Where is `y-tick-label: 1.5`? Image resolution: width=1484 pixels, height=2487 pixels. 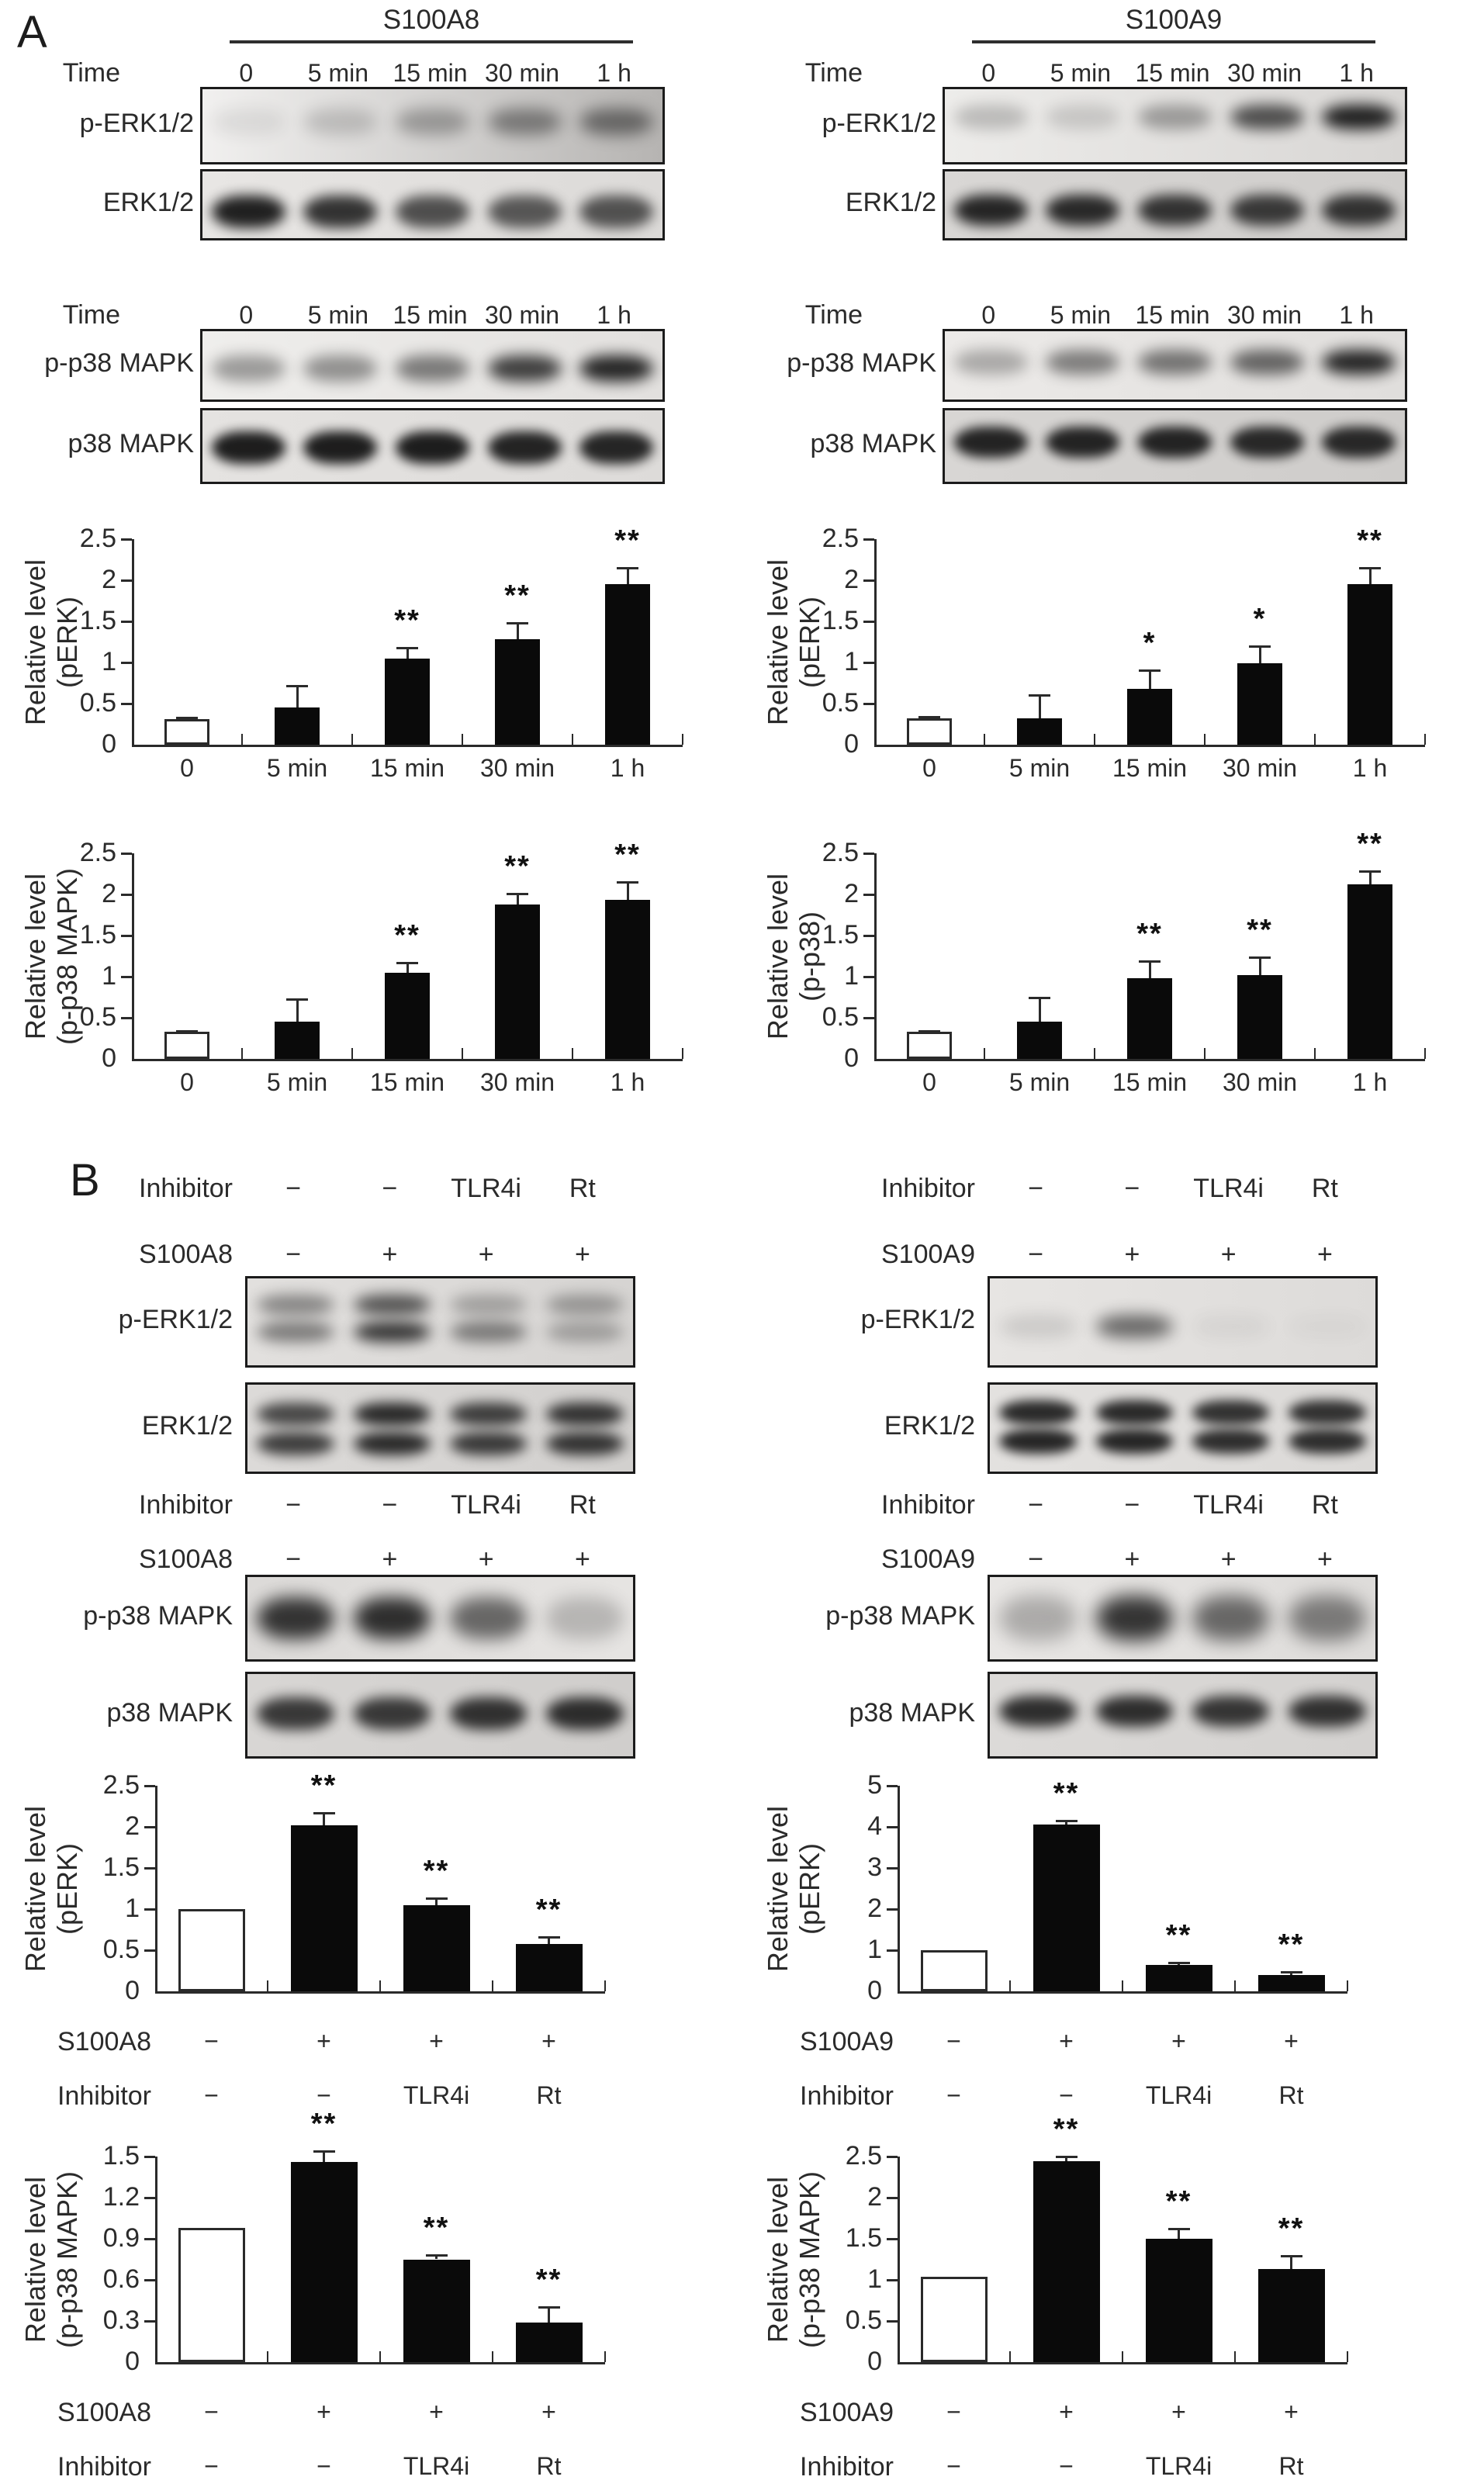 y-tick-label: 1.5 is located at coordinates (121, 1867).